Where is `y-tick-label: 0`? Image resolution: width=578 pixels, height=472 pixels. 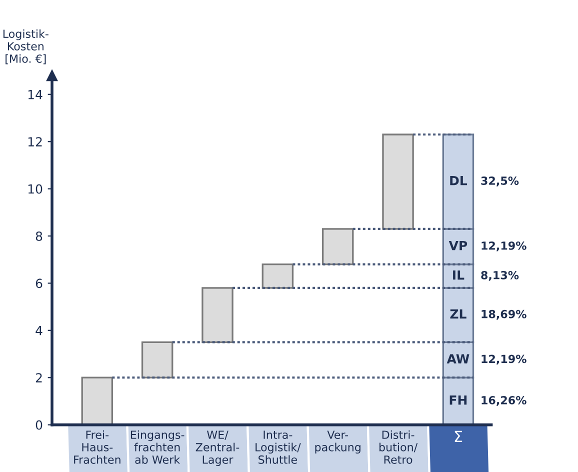
y-tick-label: 0 is located at coordinates (39, 425).